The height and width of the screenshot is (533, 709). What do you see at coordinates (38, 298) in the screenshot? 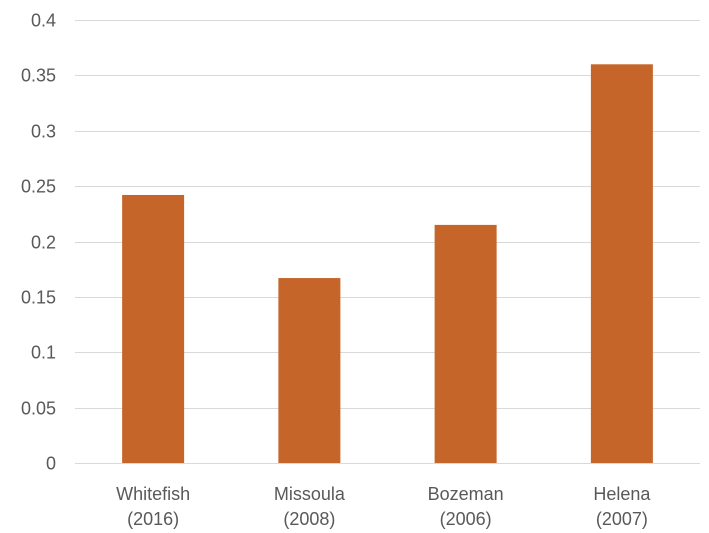
I see `y-tick-label: 0.15` at bounding box center [38, 298].